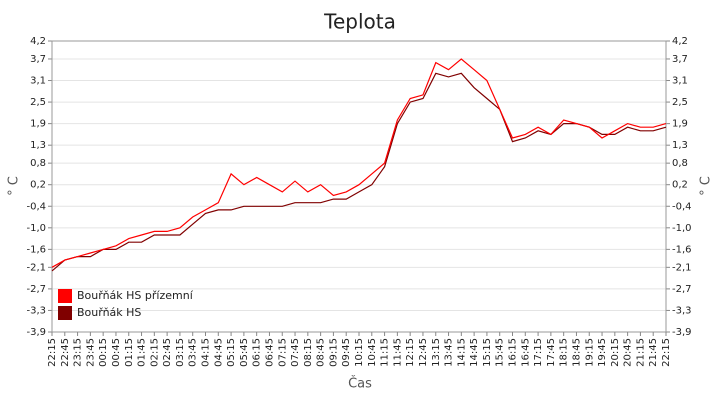 This screenshot has width=720, height=400. What do you see at coordinates (461, 352) in the screenshot?
I see `x-tick-label: 14:15` at bounding box center [461, 352].